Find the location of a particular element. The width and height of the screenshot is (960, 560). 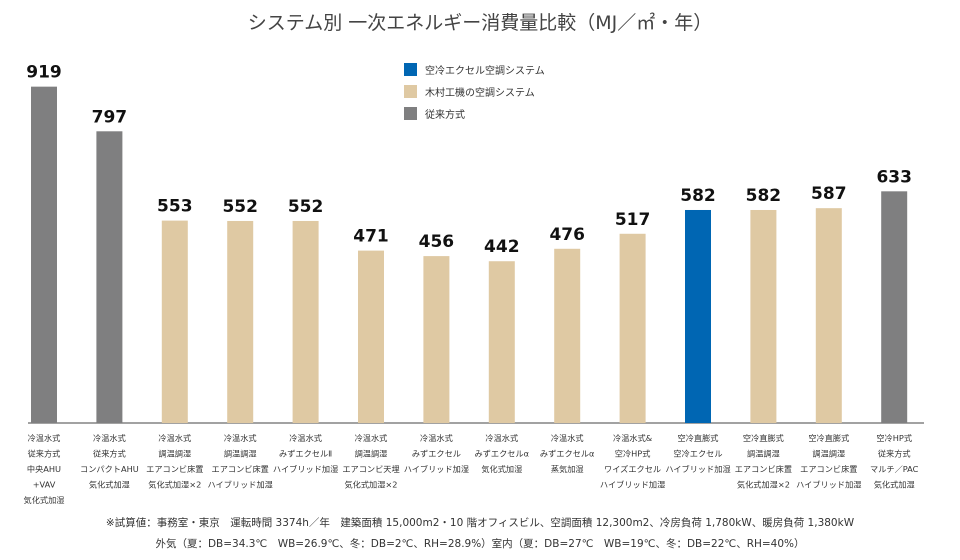

legend-label: 木村工機の空調システム is located at coordinates (480, 93).